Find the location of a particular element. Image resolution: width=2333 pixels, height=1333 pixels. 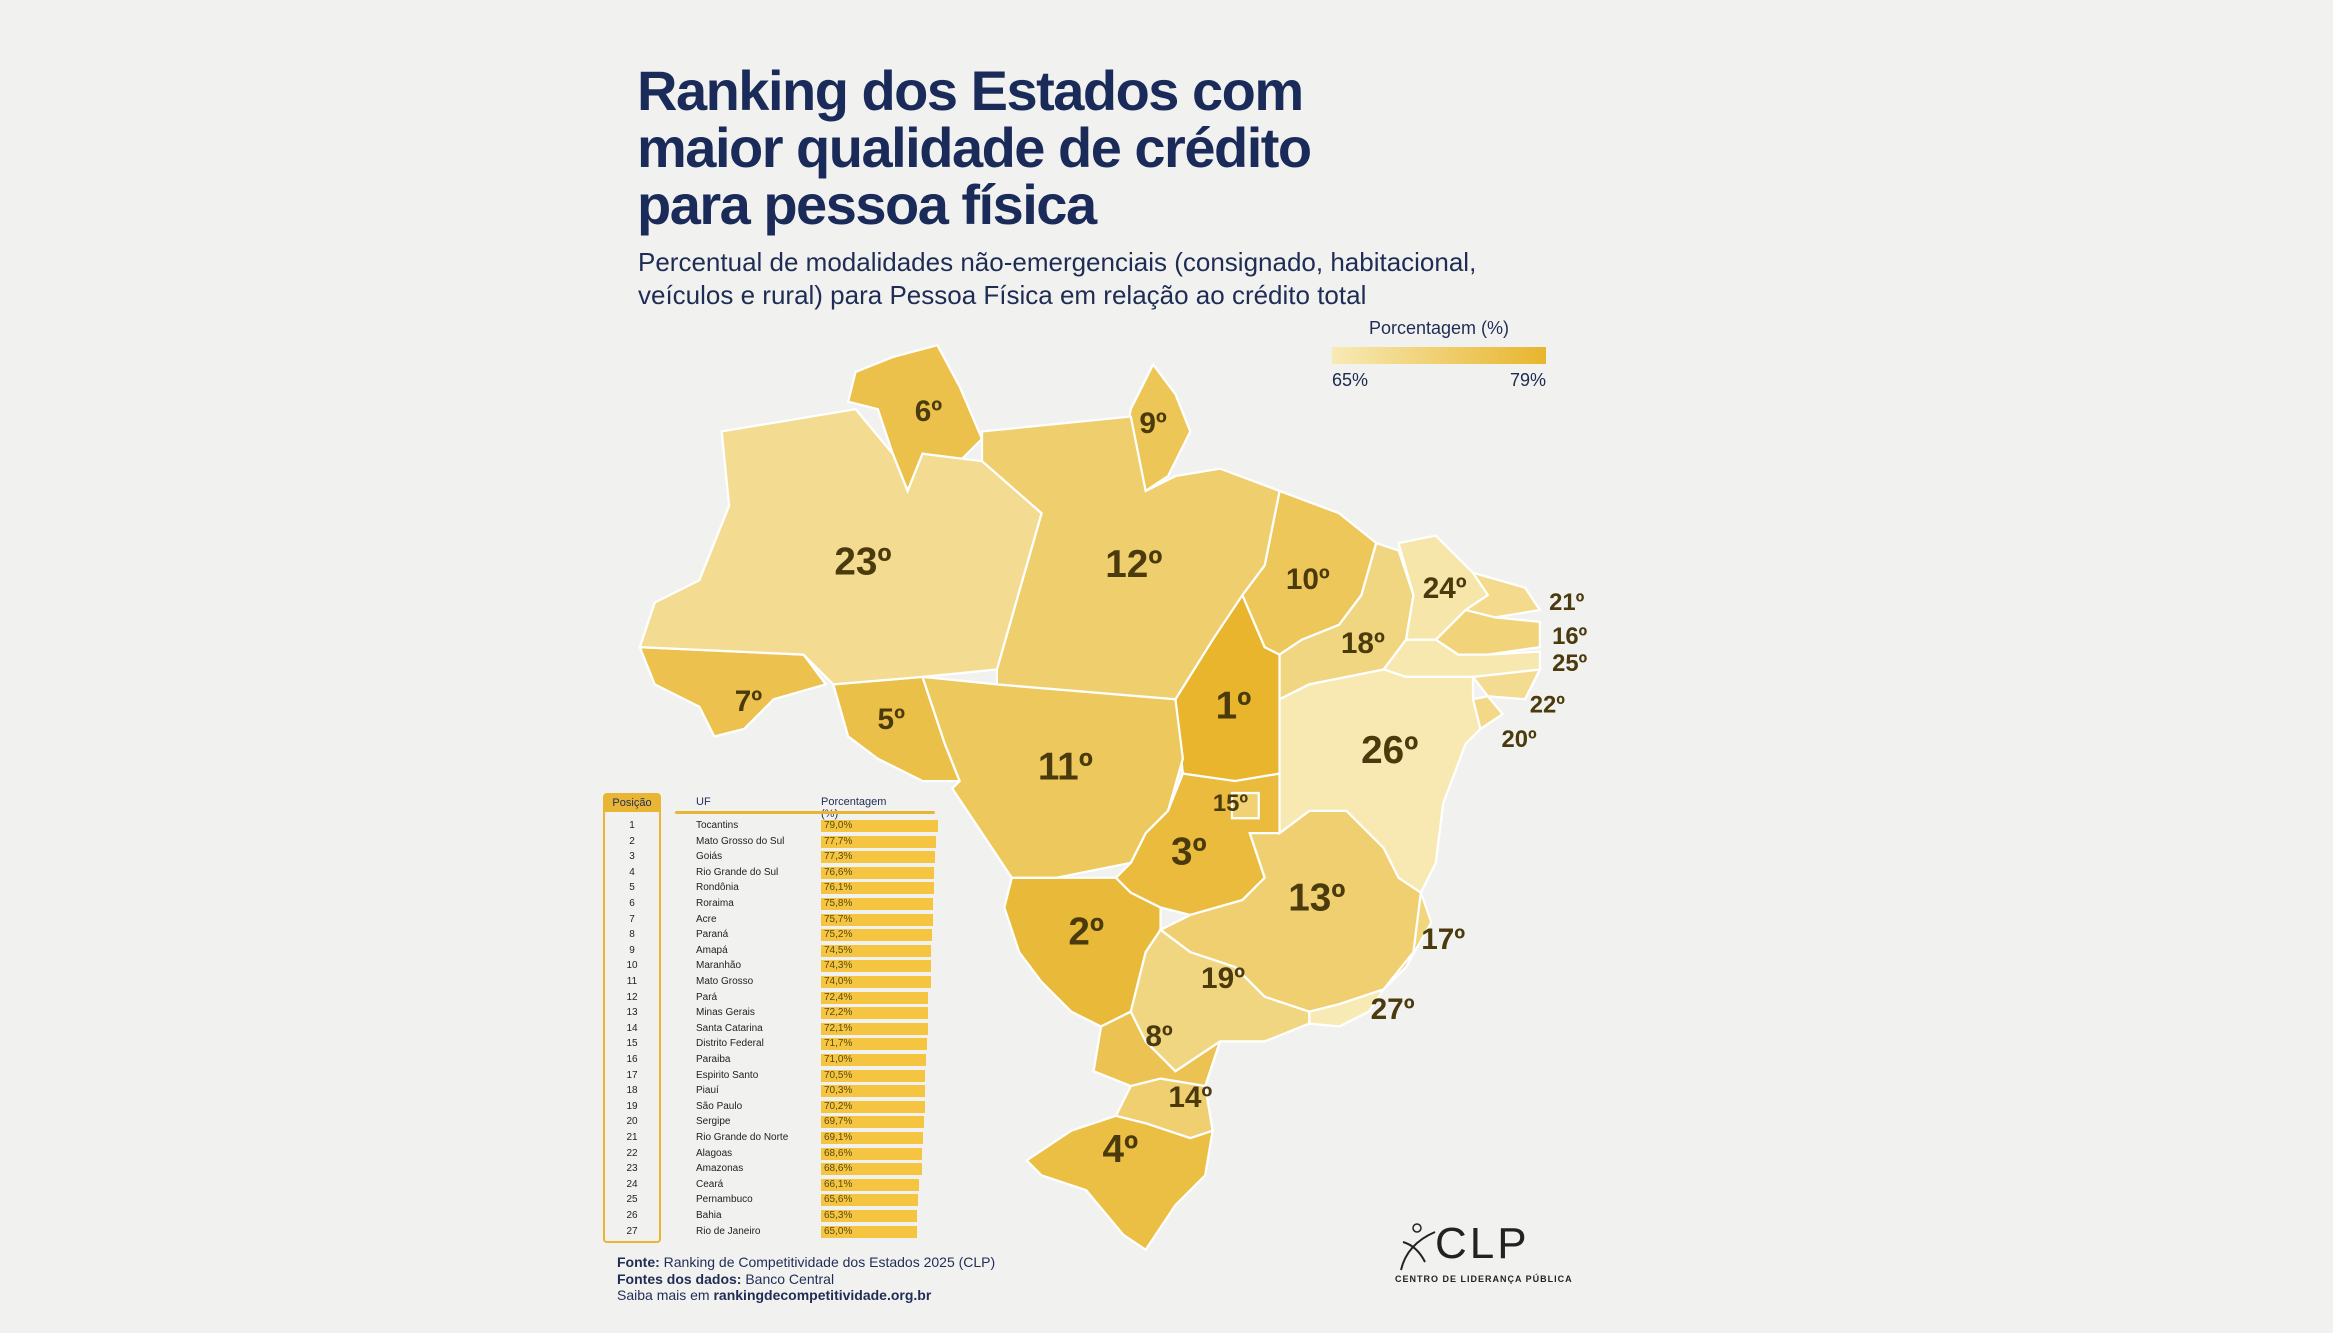

row-value-bar: 71,0% is located at coordinates (873, 1060).